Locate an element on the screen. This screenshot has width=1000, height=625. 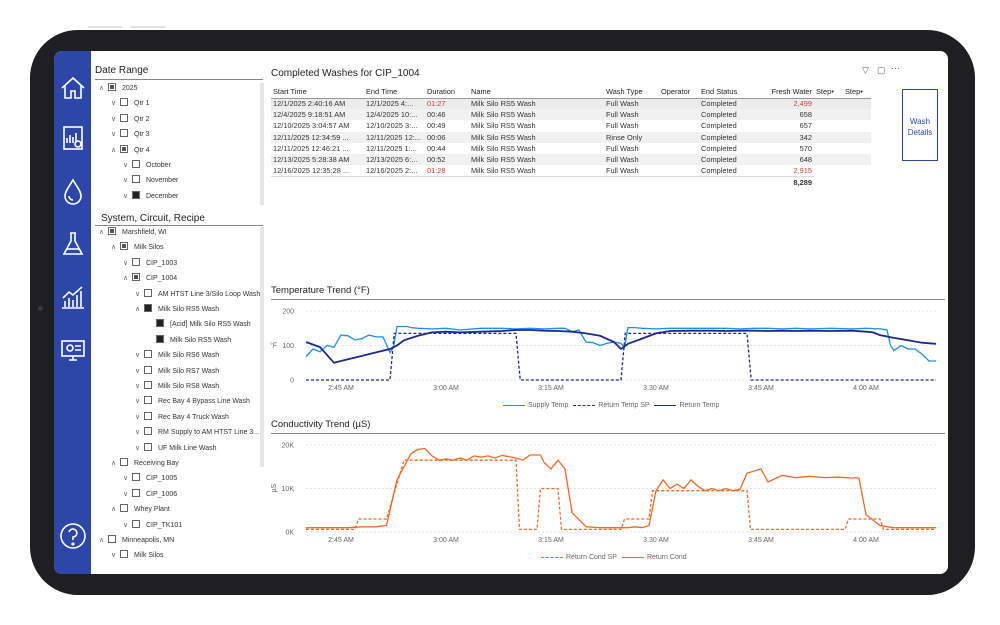
tree-item: ∨ Milk Silos is located at coordinates (137, 557).